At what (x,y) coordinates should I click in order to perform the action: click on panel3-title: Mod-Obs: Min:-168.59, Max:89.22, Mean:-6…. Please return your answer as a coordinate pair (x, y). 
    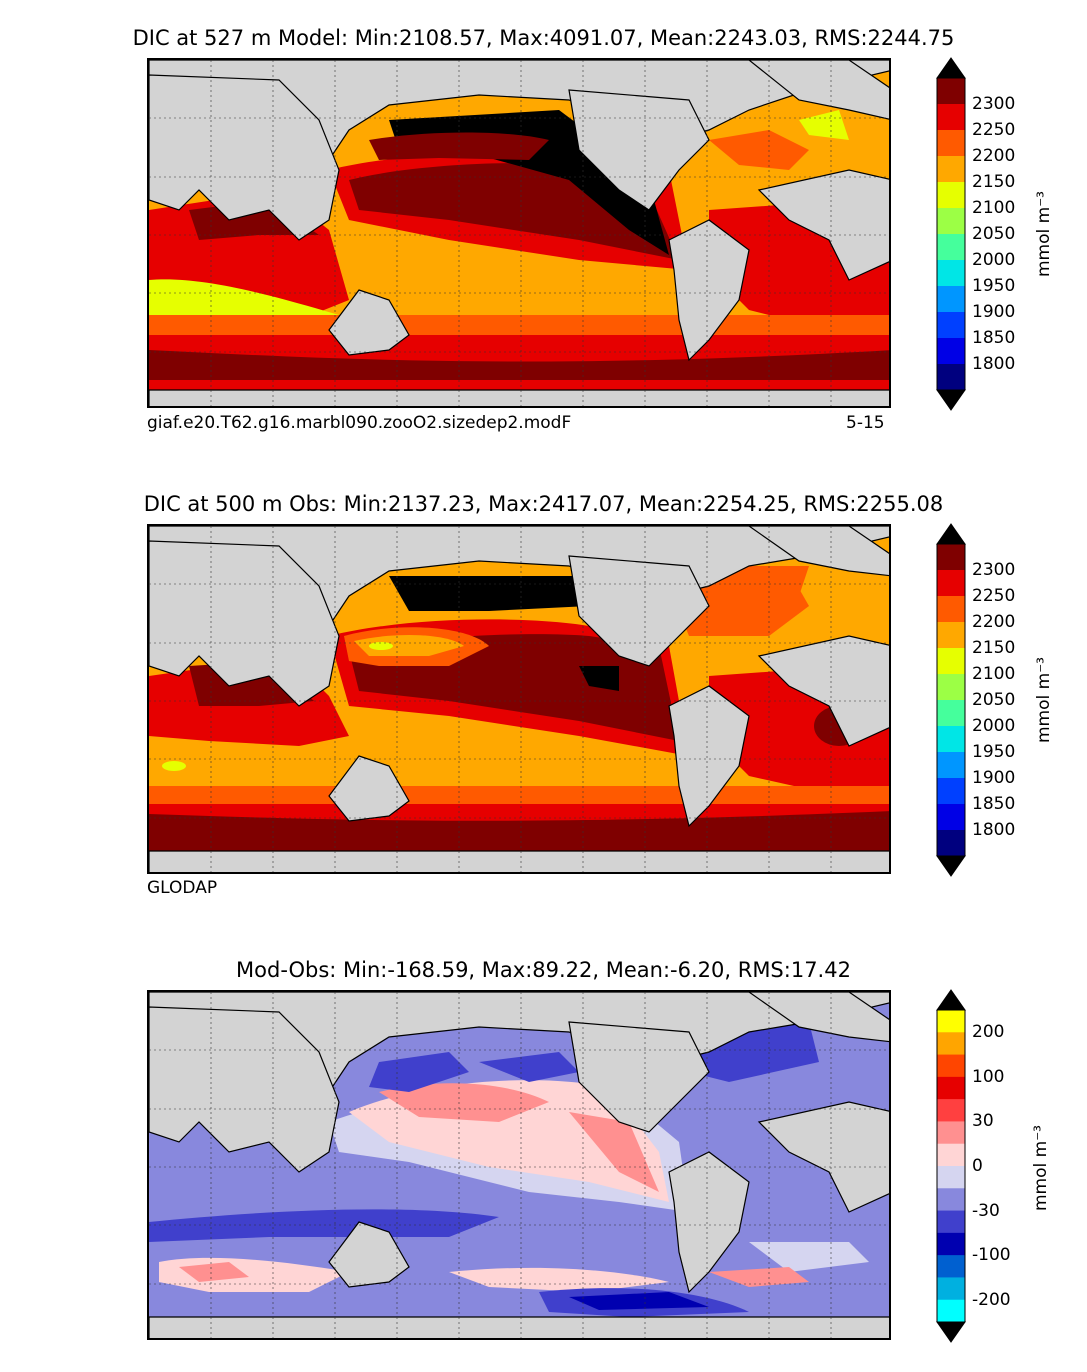
    Looking at the image, I should click on (543, 970).